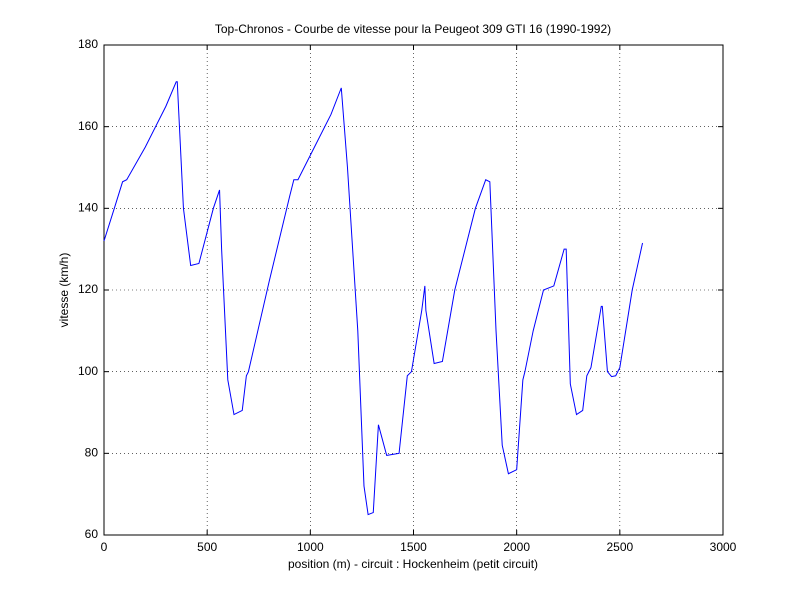  I want to click on x-tick-label: 0, so click(104, 547).